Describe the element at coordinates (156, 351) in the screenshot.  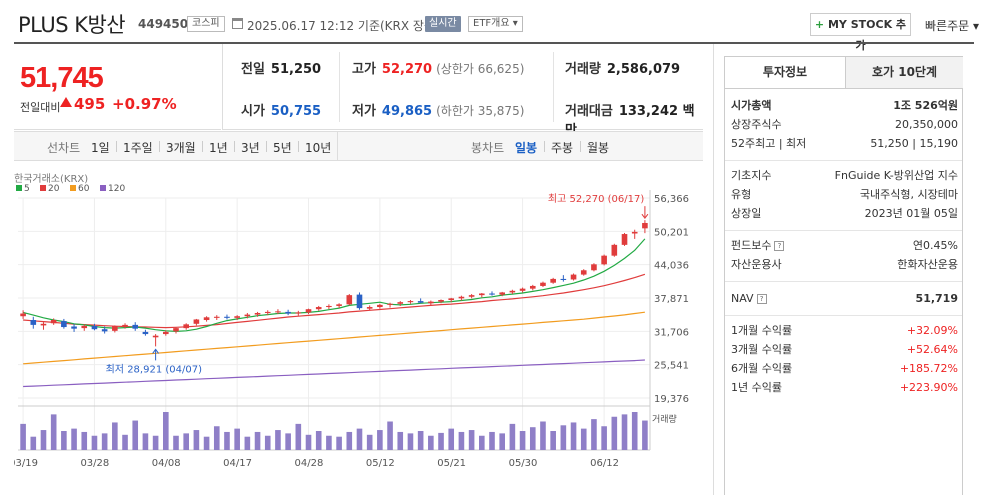
I see `low-arrow-head` at that location.